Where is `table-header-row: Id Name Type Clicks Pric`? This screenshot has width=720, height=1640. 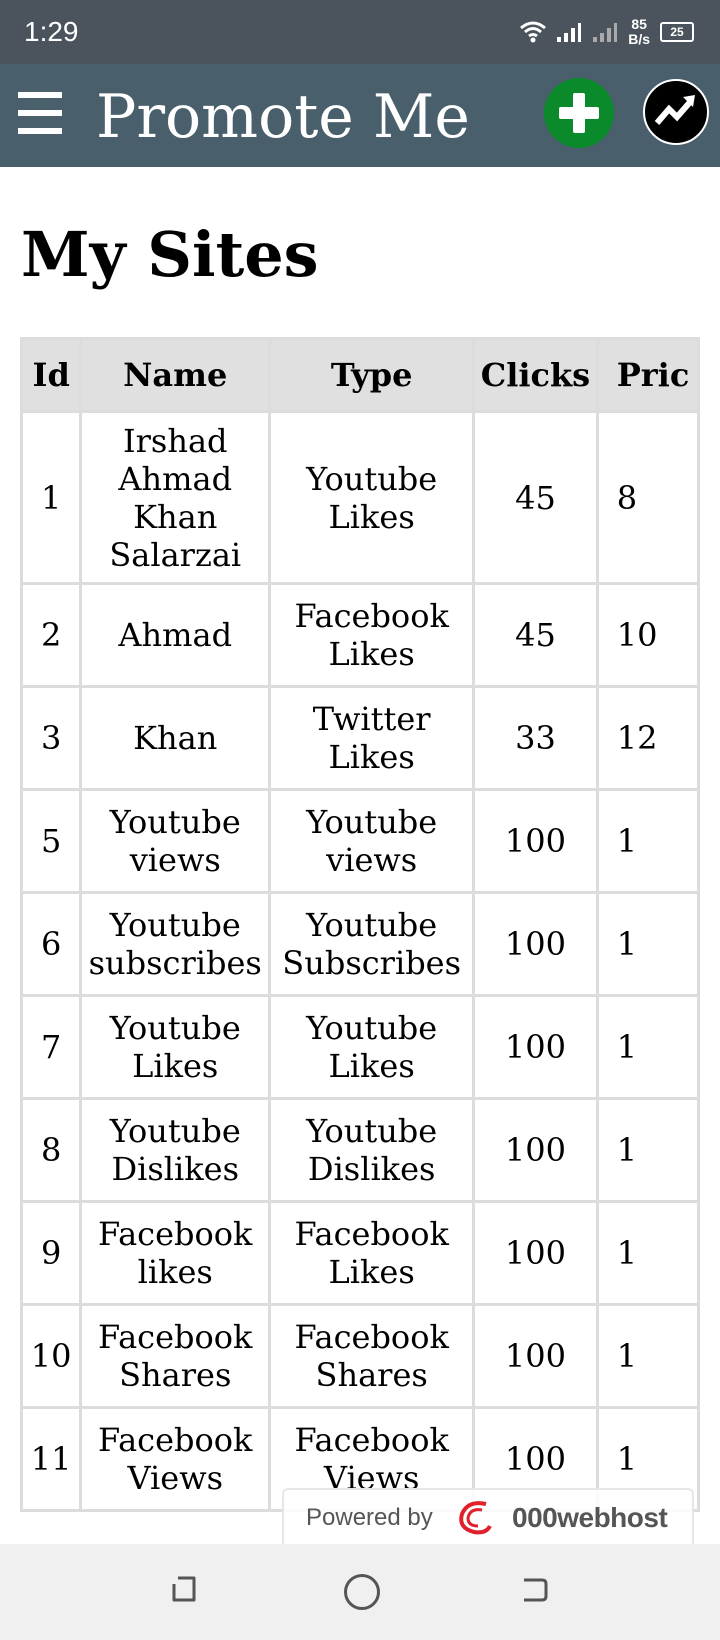
table-header-row: Id Name Type Clicks Pric is located at coordinates (360, 375).